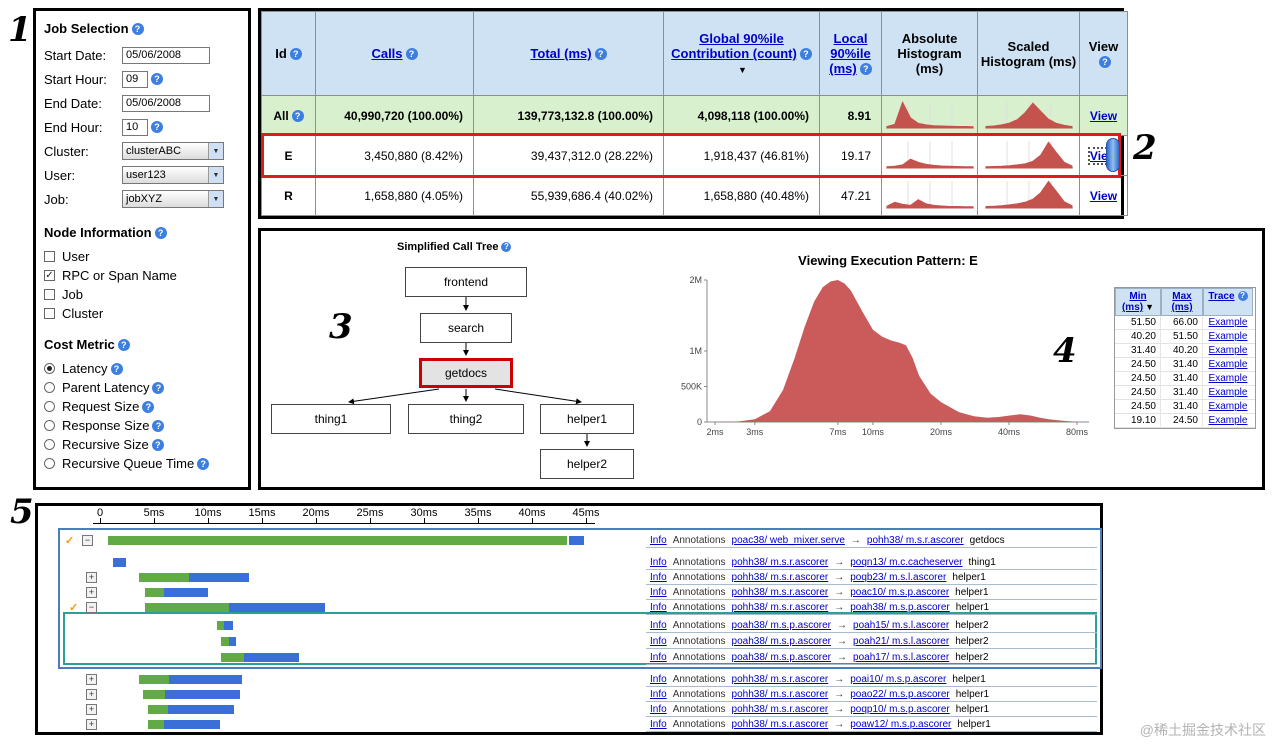 The width and height of the screenshot is (1276, 746). What do you see at coordinates (166, 103) in the screenshot?
I see `input-enddate: 05/06/2008` at bounding box center [166, 103].